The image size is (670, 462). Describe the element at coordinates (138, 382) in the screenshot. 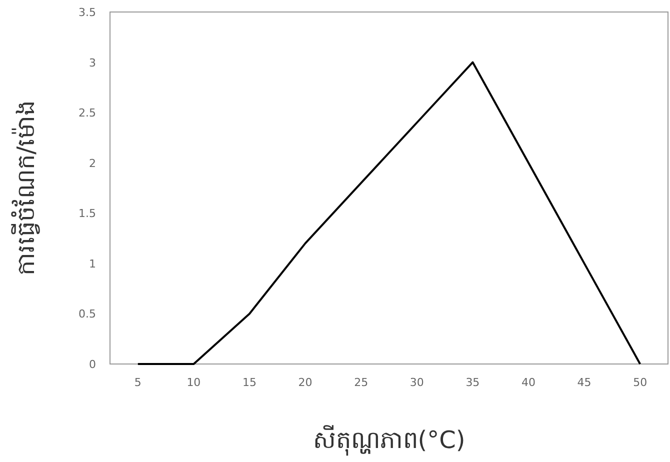

I see `x-tick-label: 5` at that location.